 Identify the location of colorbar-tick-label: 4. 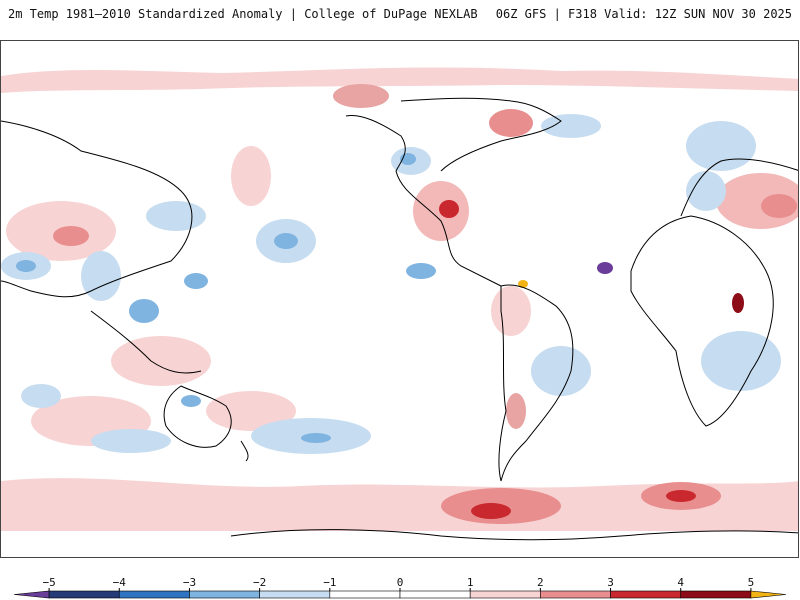
(681, 582).